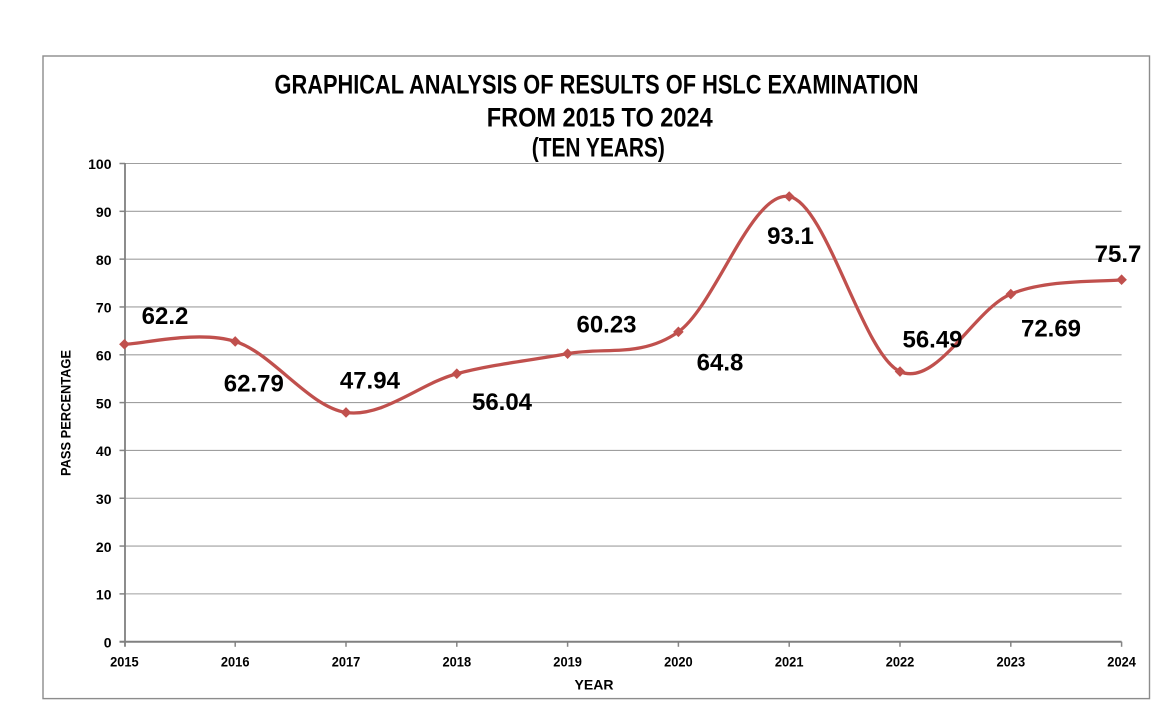 Image resolution: width=1171 pixels, height=709 pixels. What do you see at coordinates (254, 384) in the screenshot?
I see `svg-text: 62.79` at bounding box center [254, 384].